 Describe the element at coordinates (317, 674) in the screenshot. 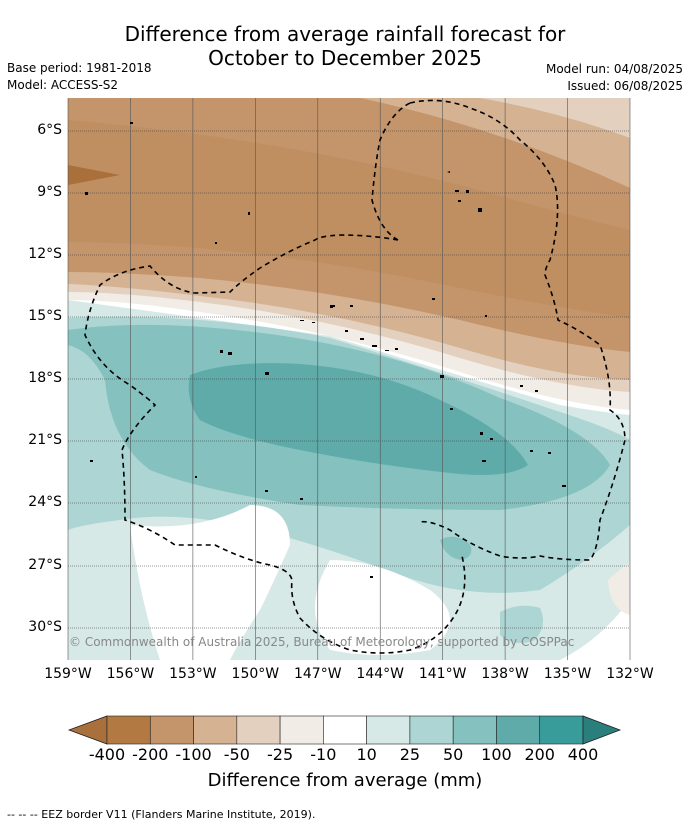

I see `lon-label: 147°W` at that location.